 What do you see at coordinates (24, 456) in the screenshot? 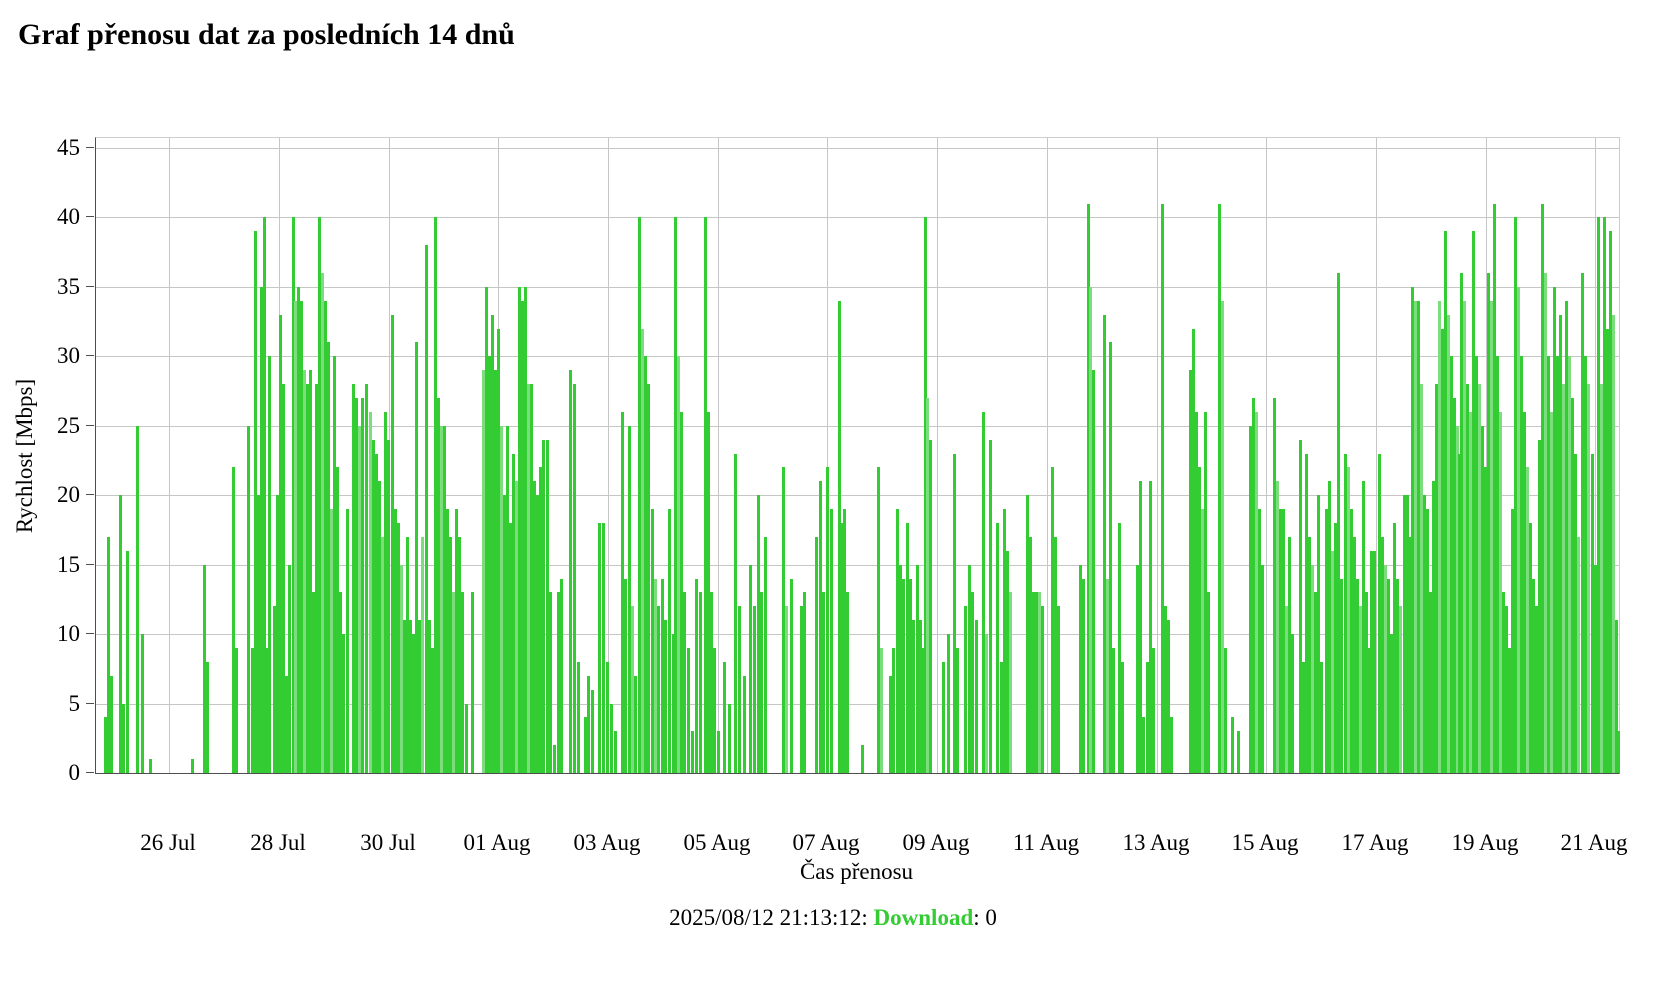
I see `y-axis-label: Rychlost [Mbps]` at bounding box center [24, 456].